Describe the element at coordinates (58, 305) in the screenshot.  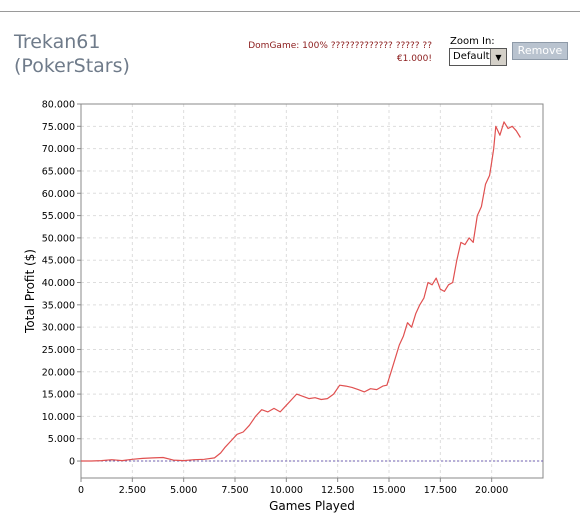
I see `y-tick-label: 35.000` at that location.